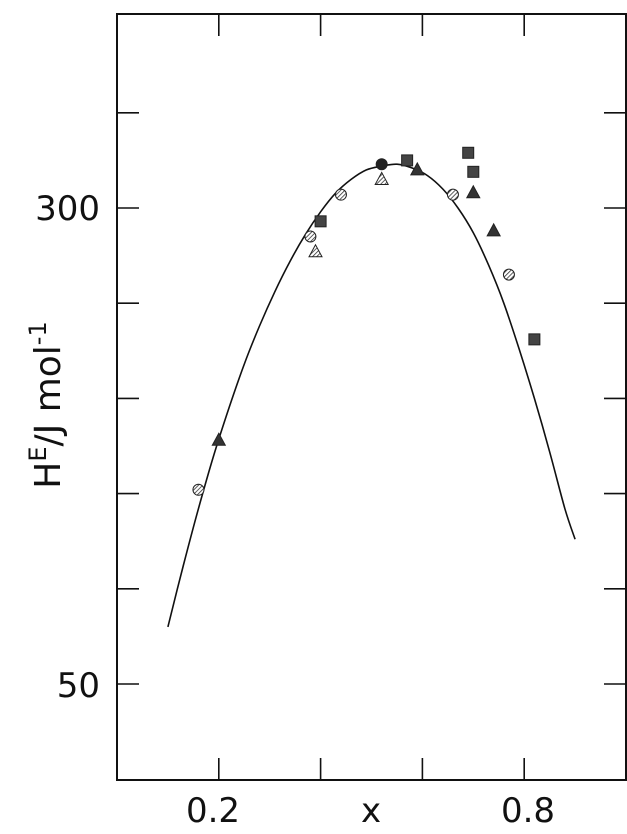 Image resolution: width=627 pixels, height=834 pixels. What do you see at coordinates (213, 811) in the screenshot?
I see `x-tick-label-0.2: 0.2` at bounding box center [213, 811].